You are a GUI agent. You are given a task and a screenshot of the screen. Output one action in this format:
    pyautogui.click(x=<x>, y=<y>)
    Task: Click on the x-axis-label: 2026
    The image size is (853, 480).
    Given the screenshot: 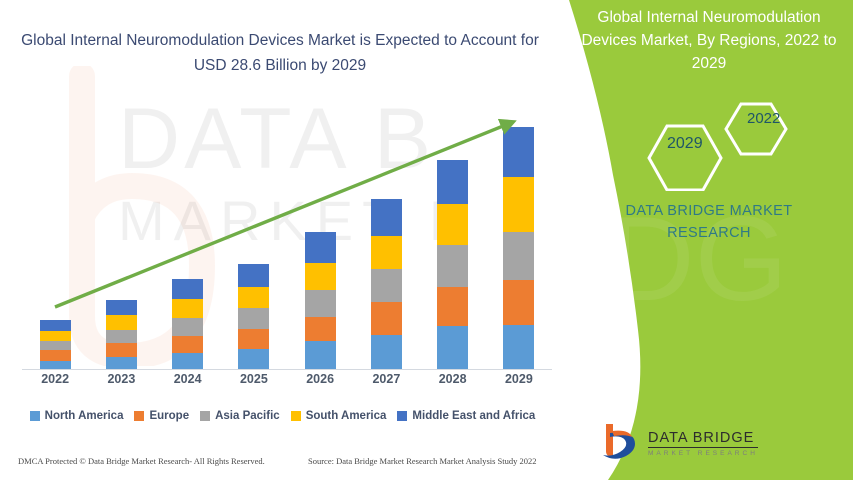 What is the action you would take?
    pyautogui.click(x=320, y=379)
    